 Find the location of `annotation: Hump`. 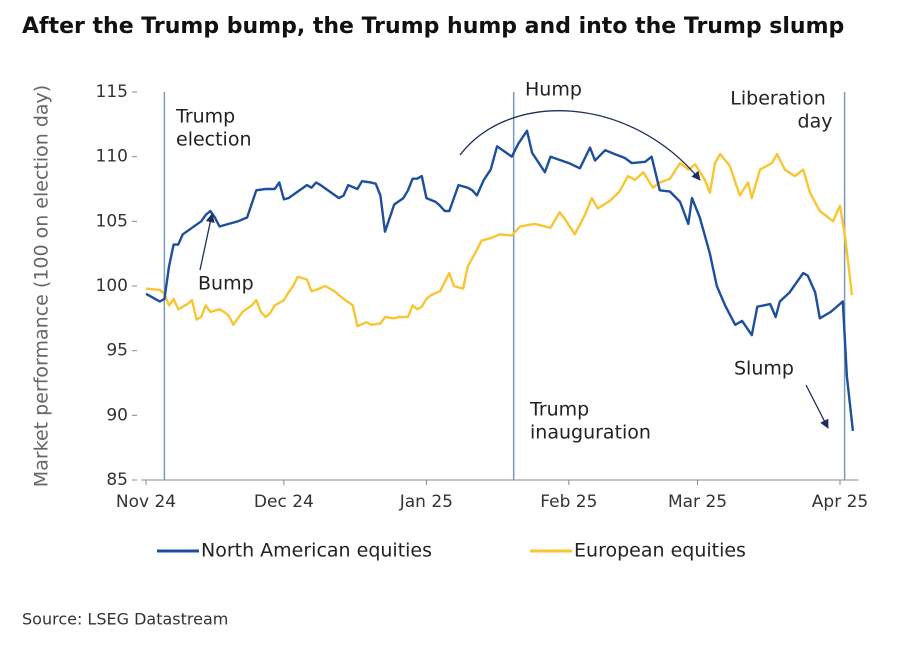

annotation: Hump is located at coordinates (553, 90).